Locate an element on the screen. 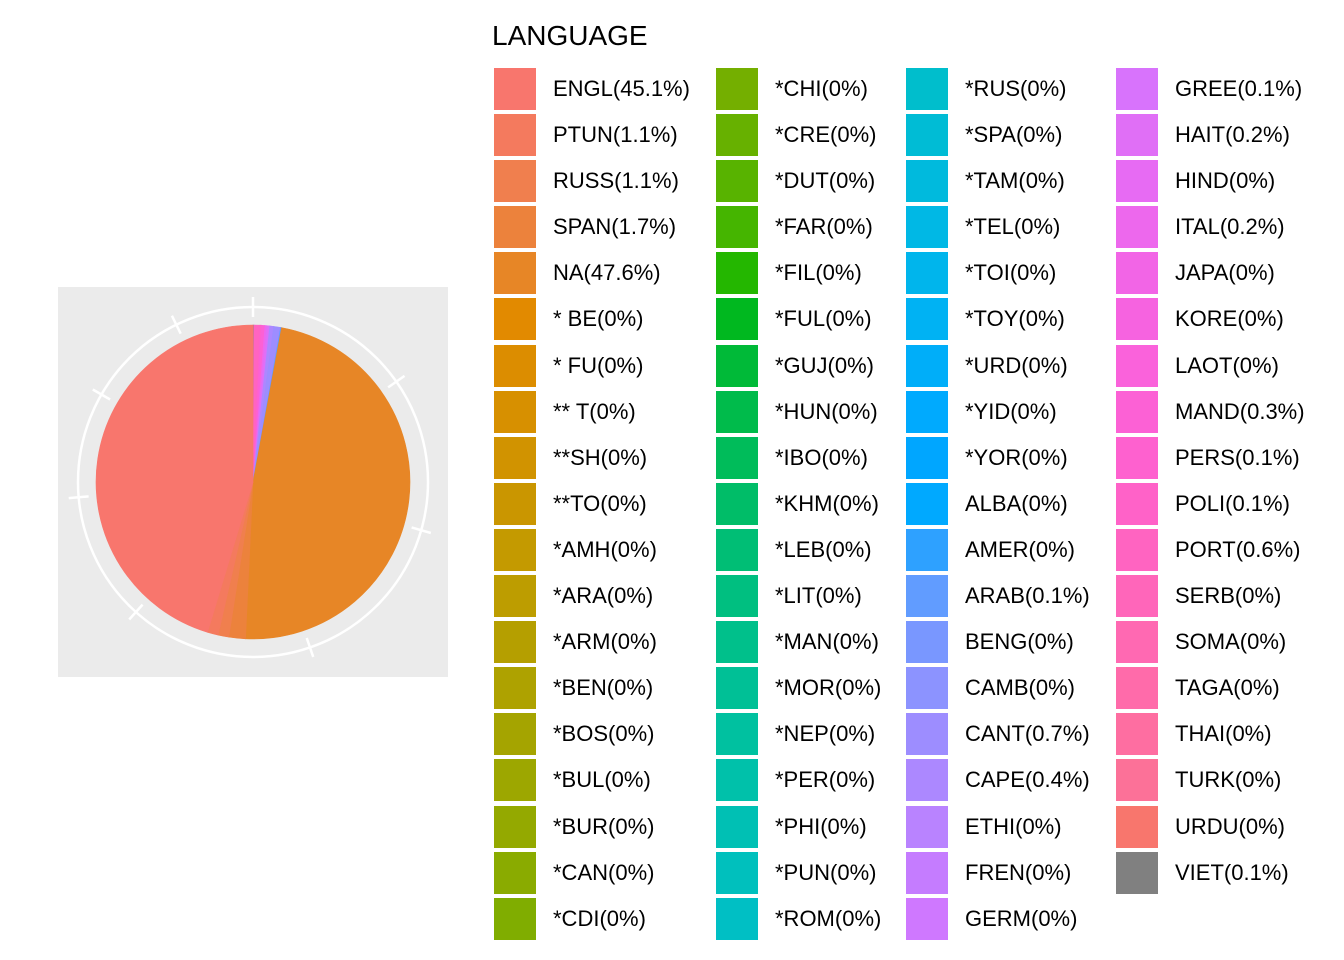 This screenshot has height=960, width=1344. legend-label: *BUR(0%) is located at coordinates (604, 826).